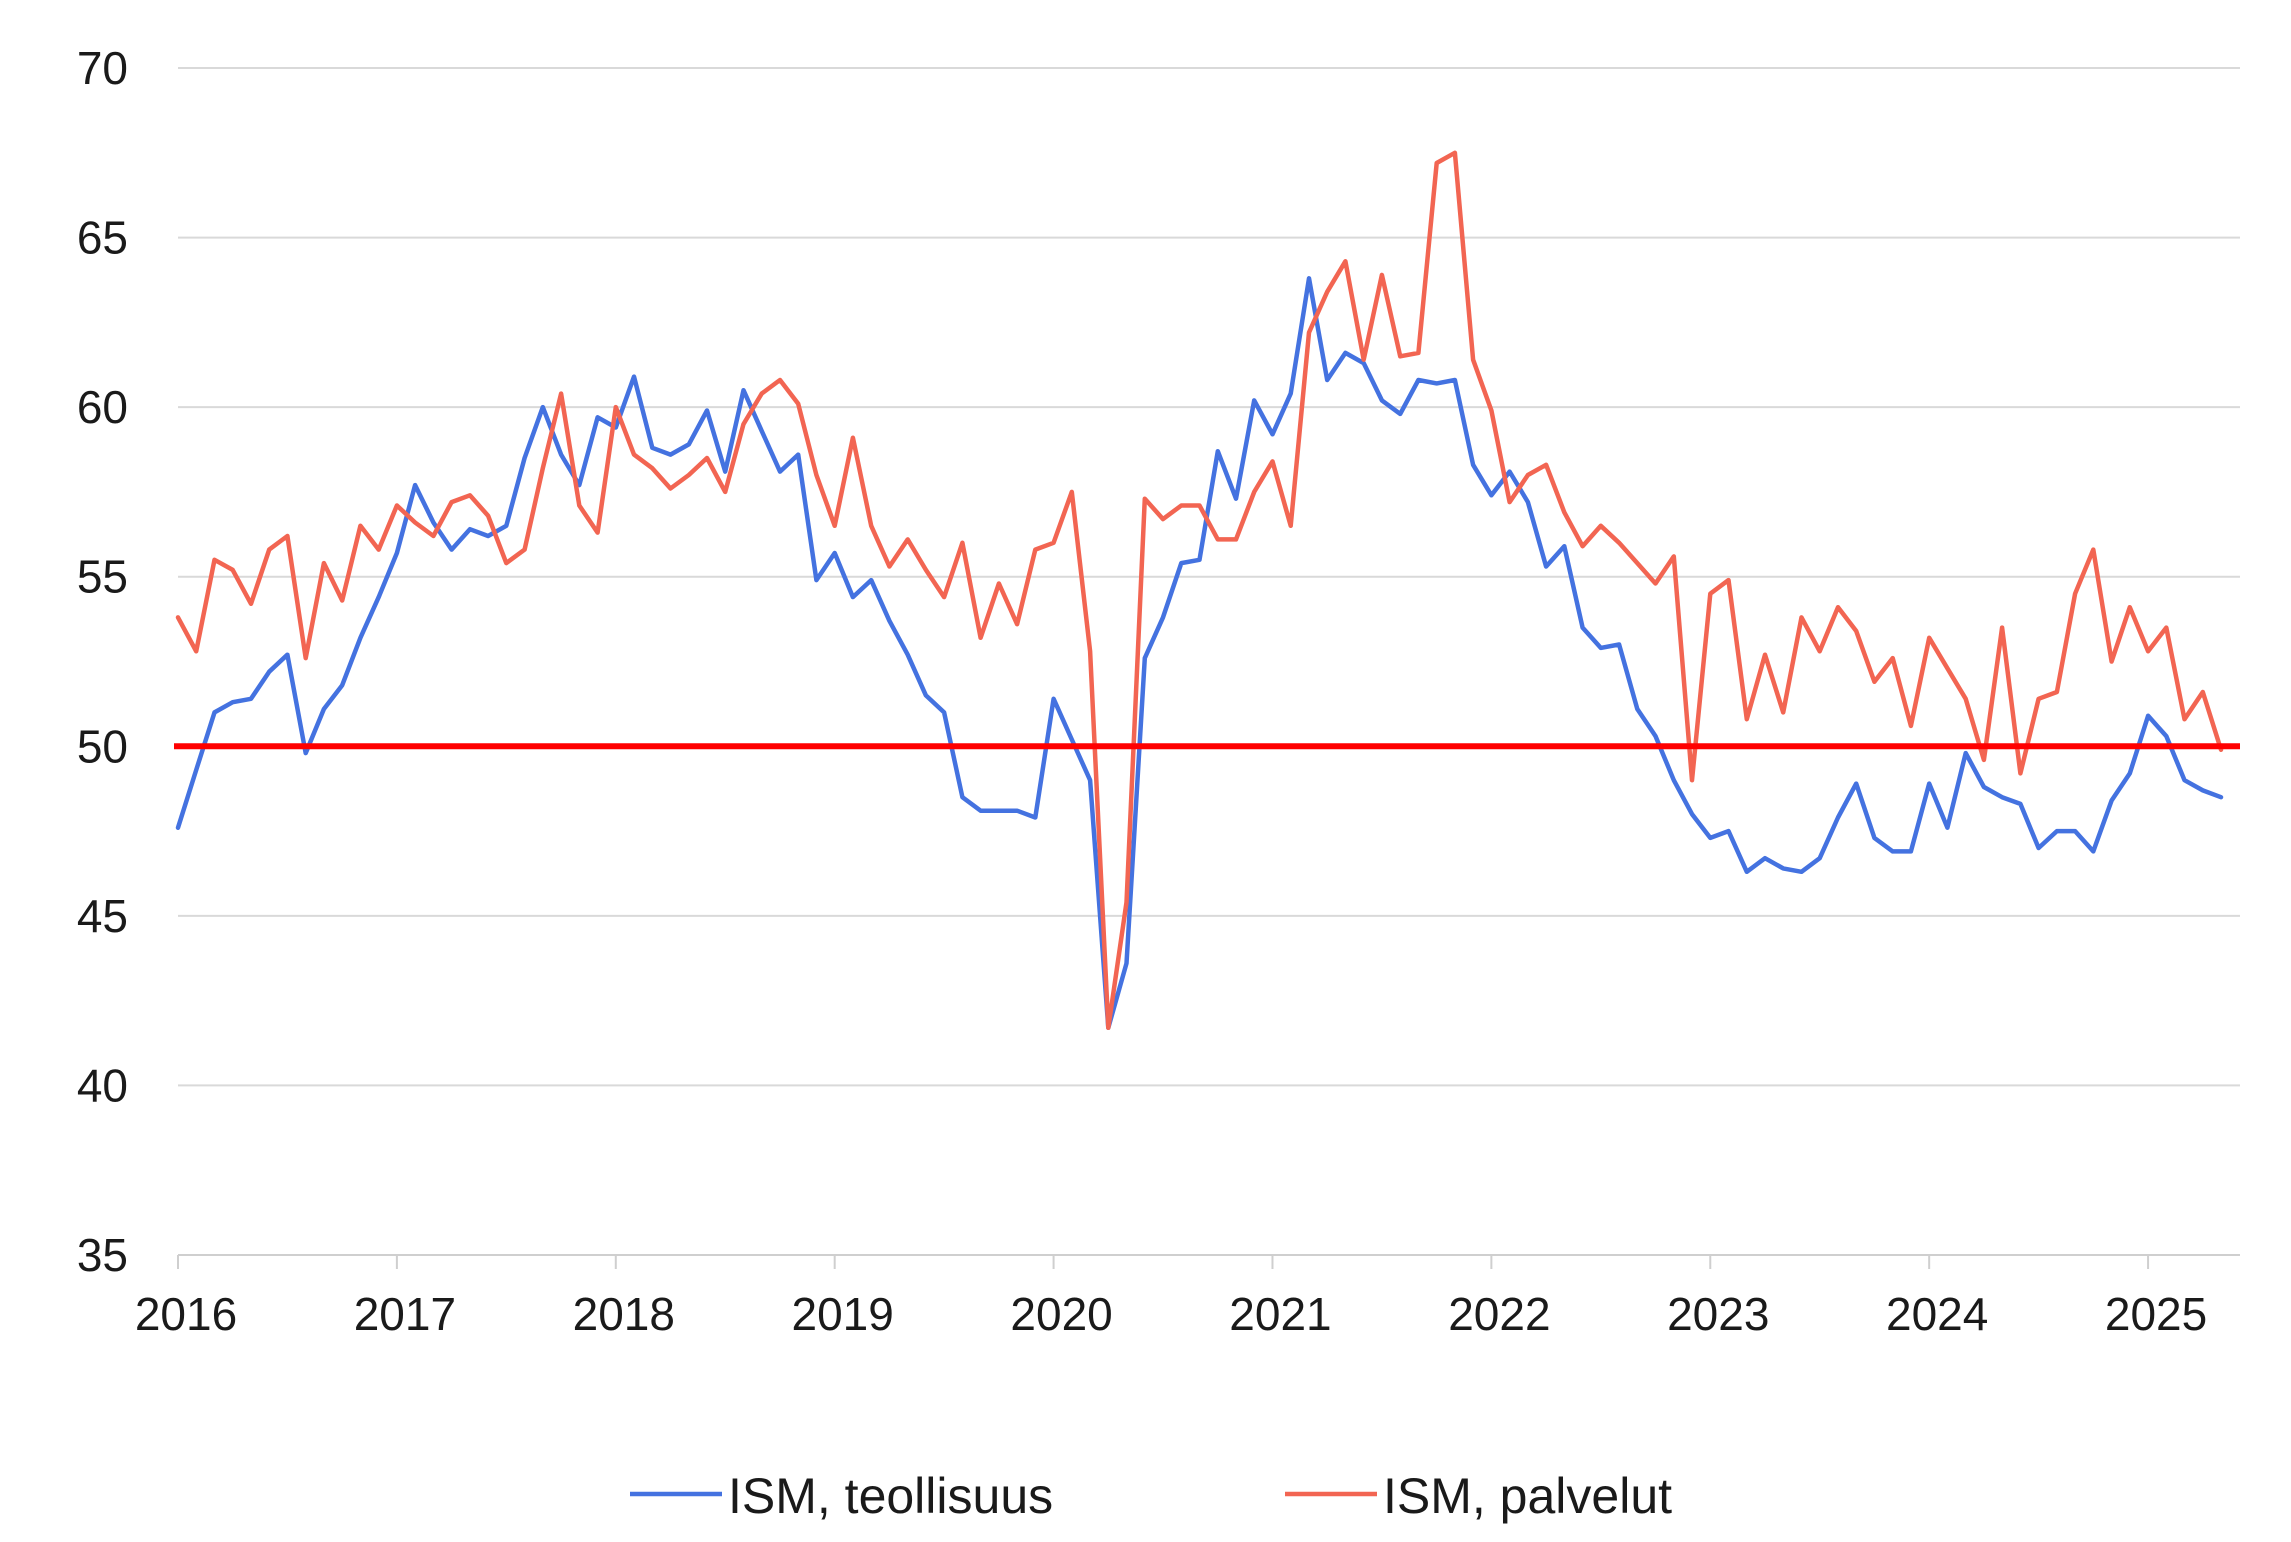  Describe the element at coordinates (843, 1314) in the screenshot. I see `x-tick-label: 2019` at that location.